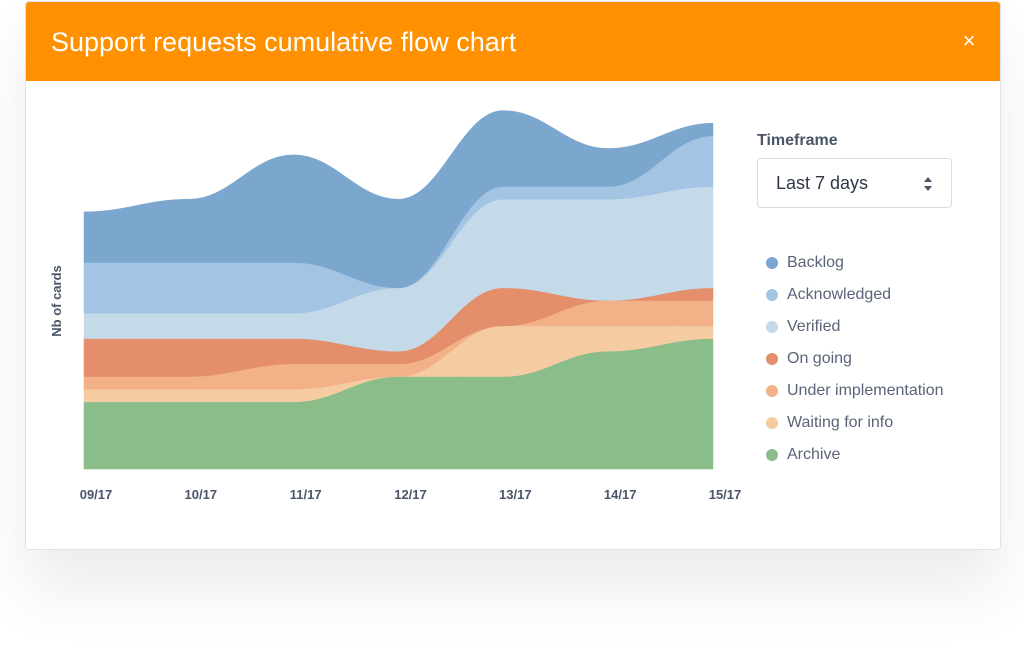 This screenshot has height=657, width=1024. Describe the element at coordinates (881, 266) in the screenshot. I see `legend-item: Backlog` at that location.